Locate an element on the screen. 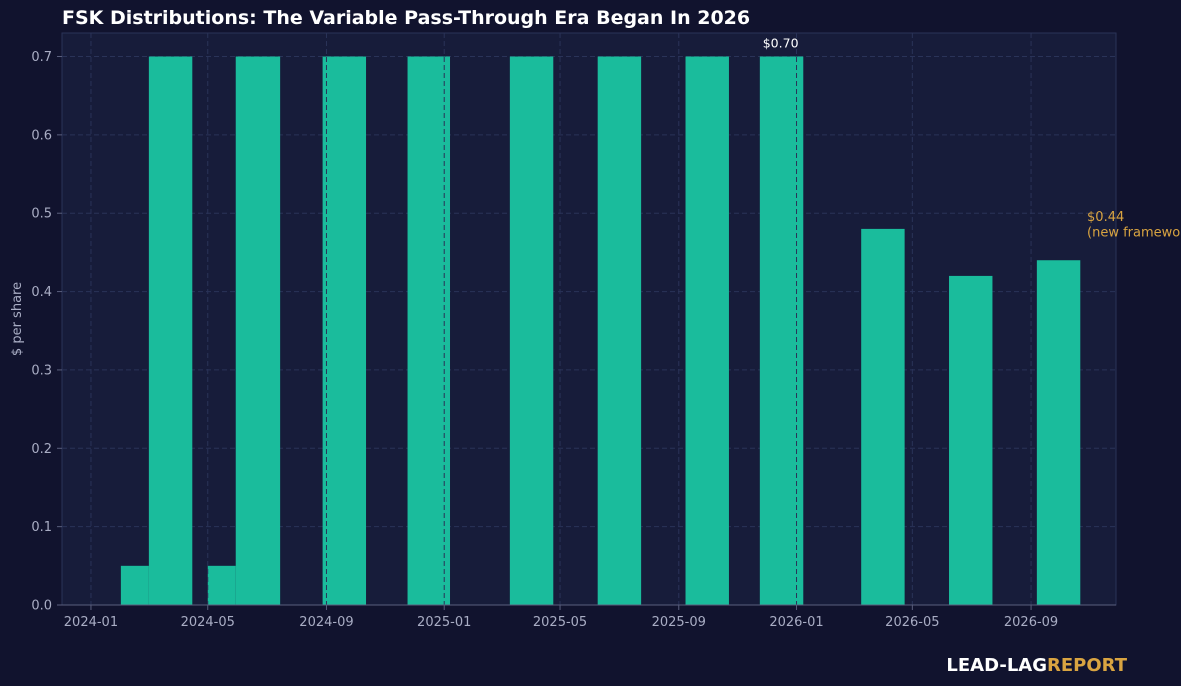  annotations: $0.70 $0.44(new framework) is located at coordinates (972, 138).